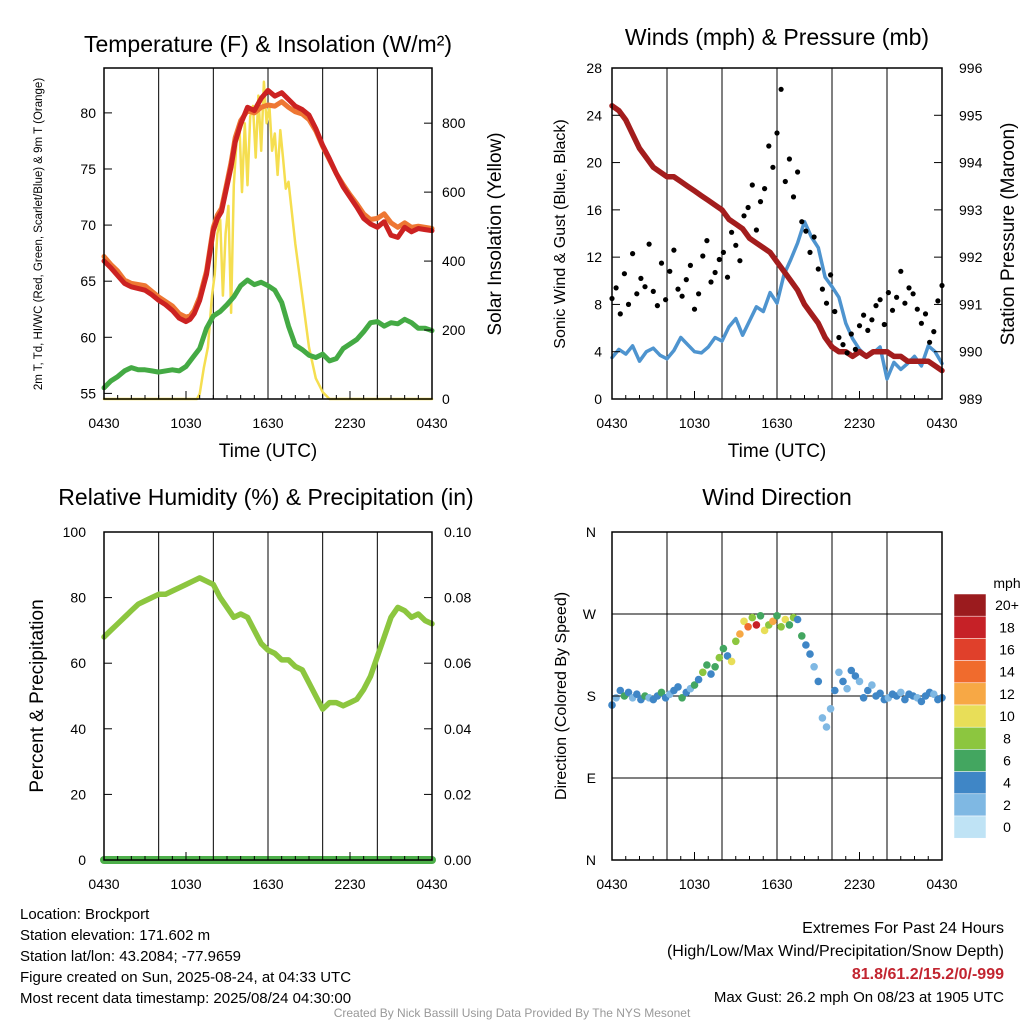 This screenshot has height=1024, width=1024. What do you see at coordinates (457, 598) in the screenshot?
I see `y2-tick-label: 0.08` at bounding box center [457, 598].